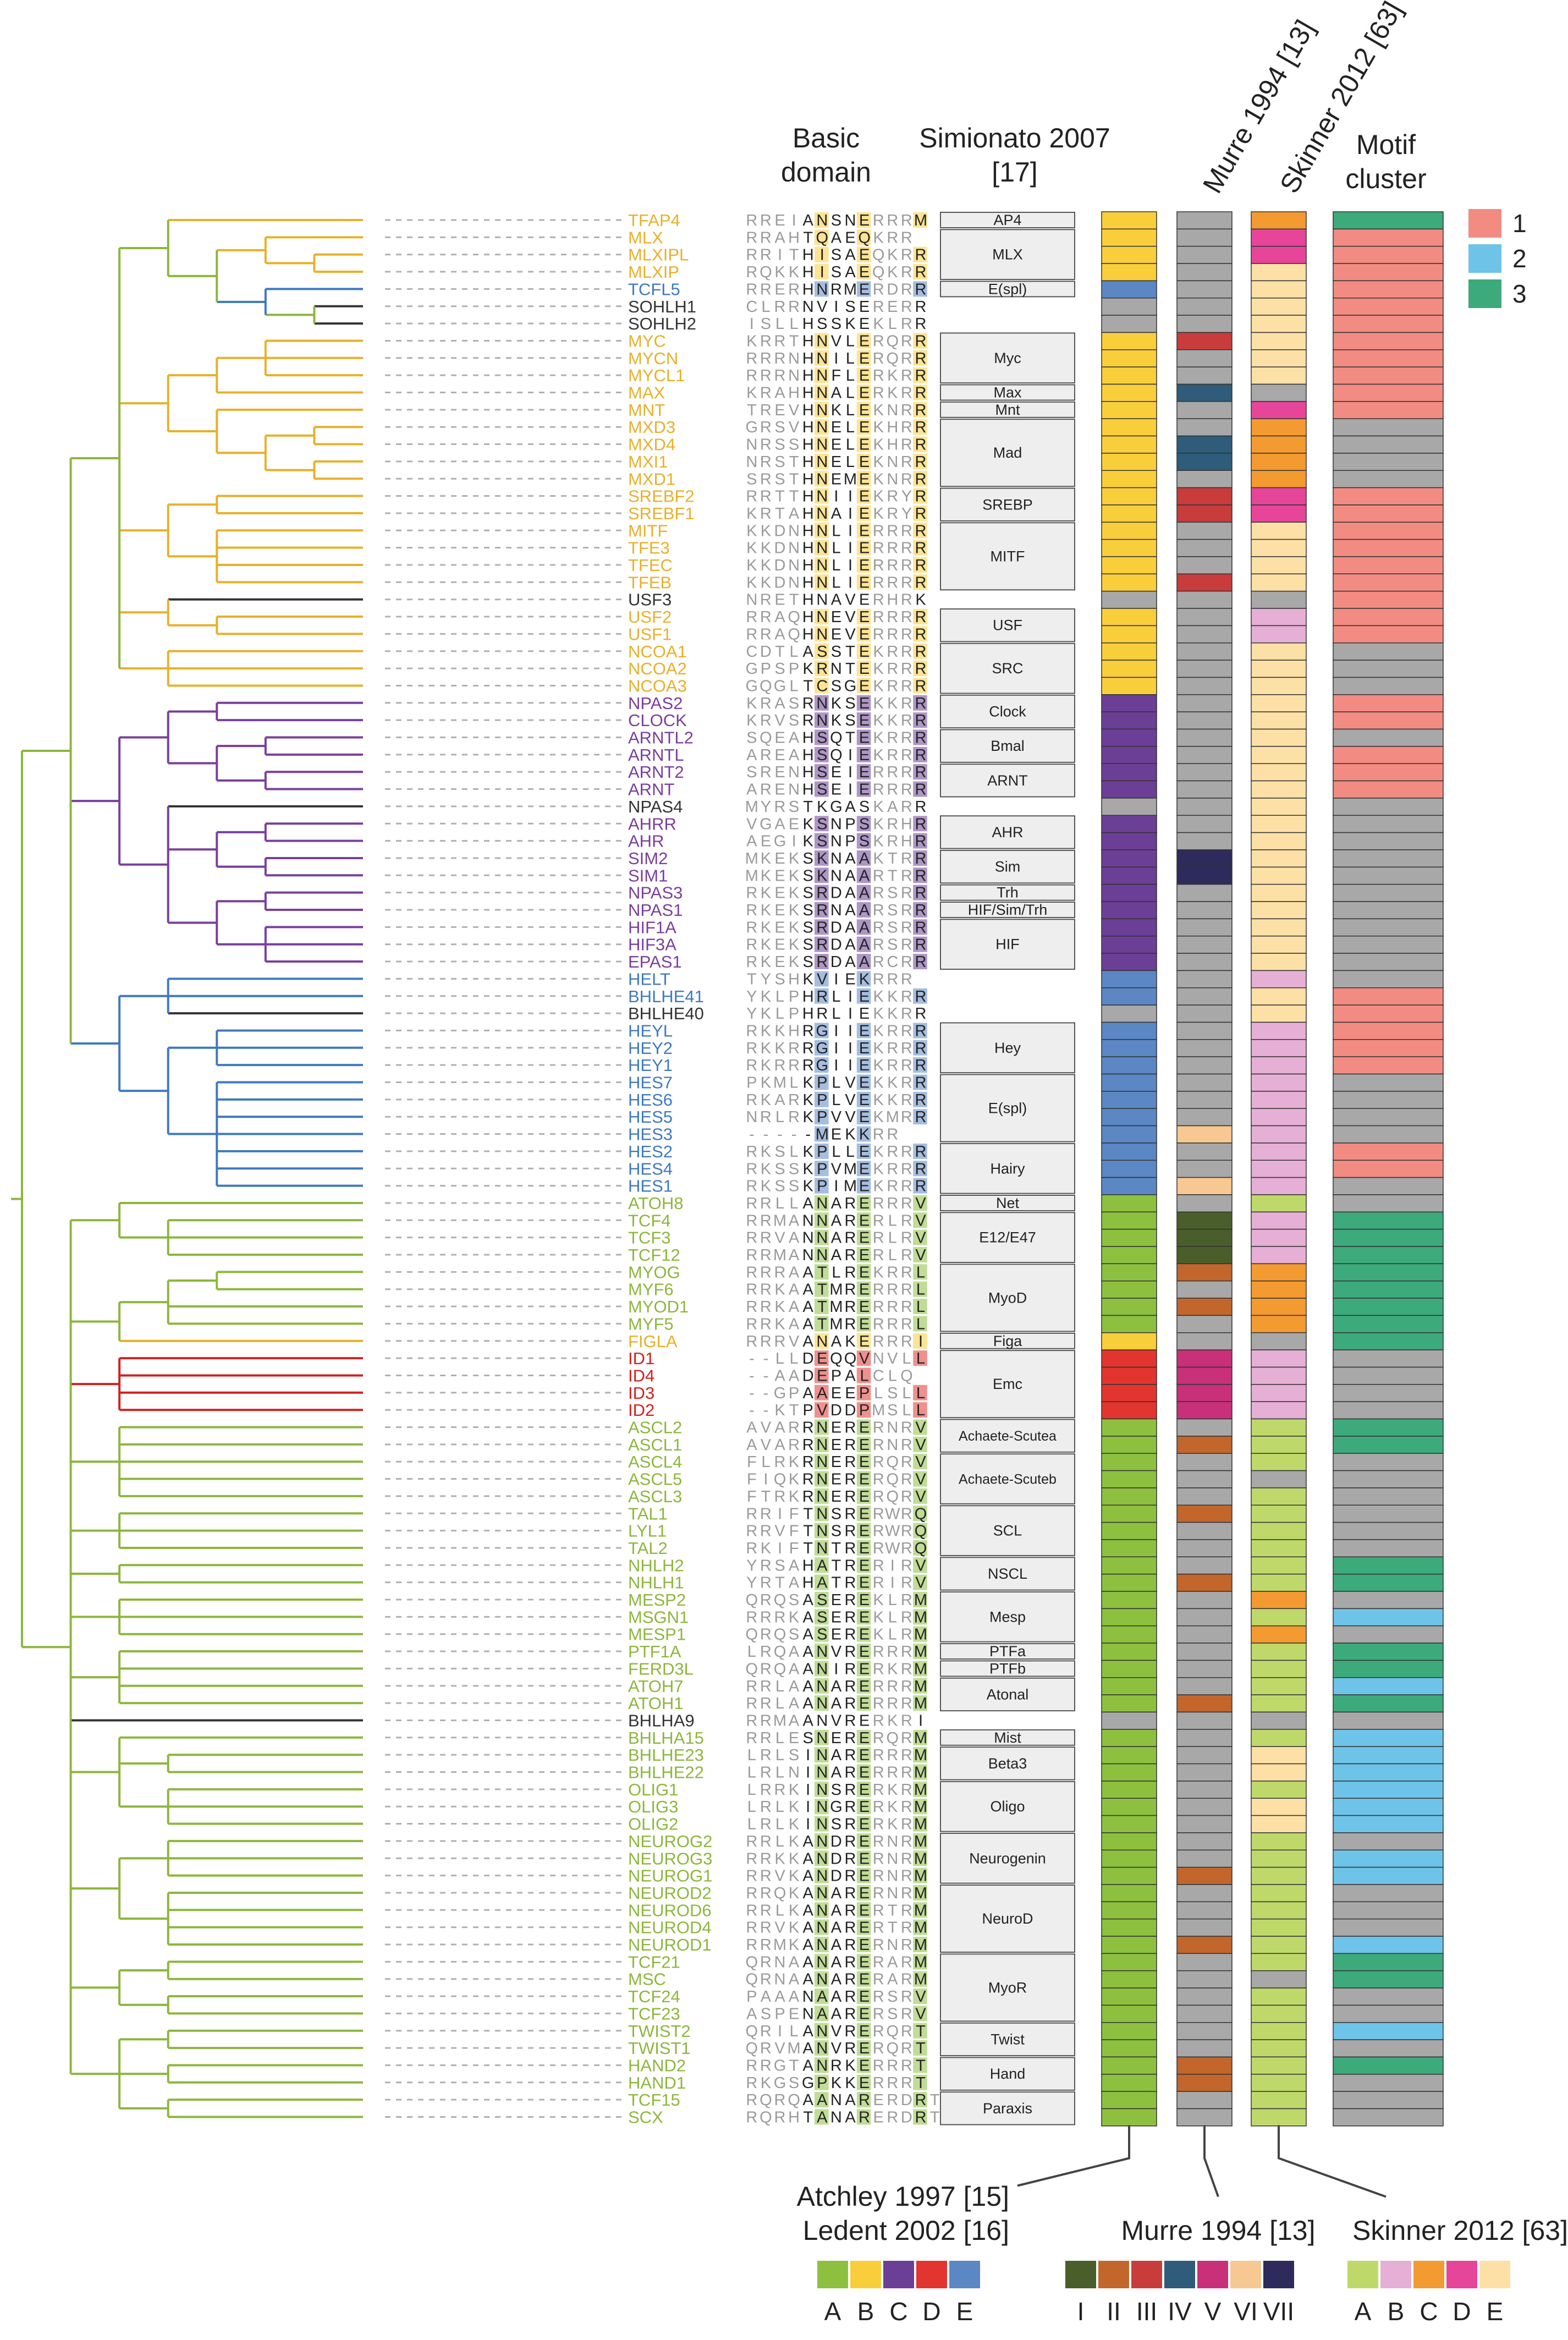 The image size is (1568, 2340). I want to click on gene-name: ATOH8, so click(656, 1203).